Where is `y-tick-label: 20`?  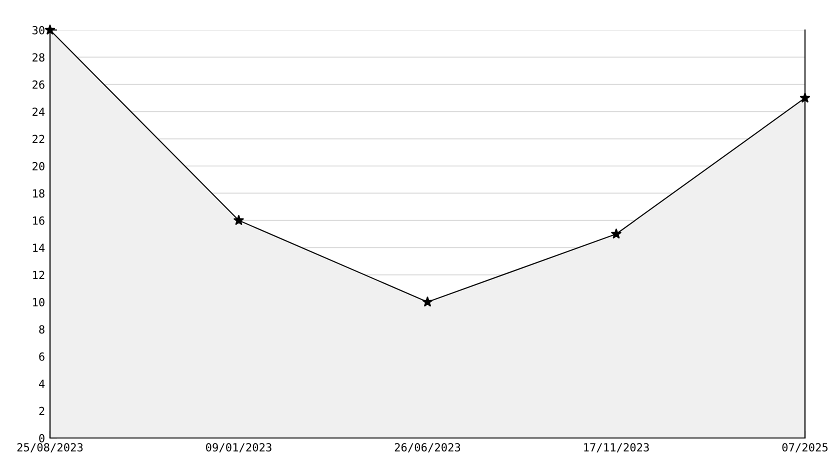
y-tick-label: 20 is located at coordinates (38, 166).